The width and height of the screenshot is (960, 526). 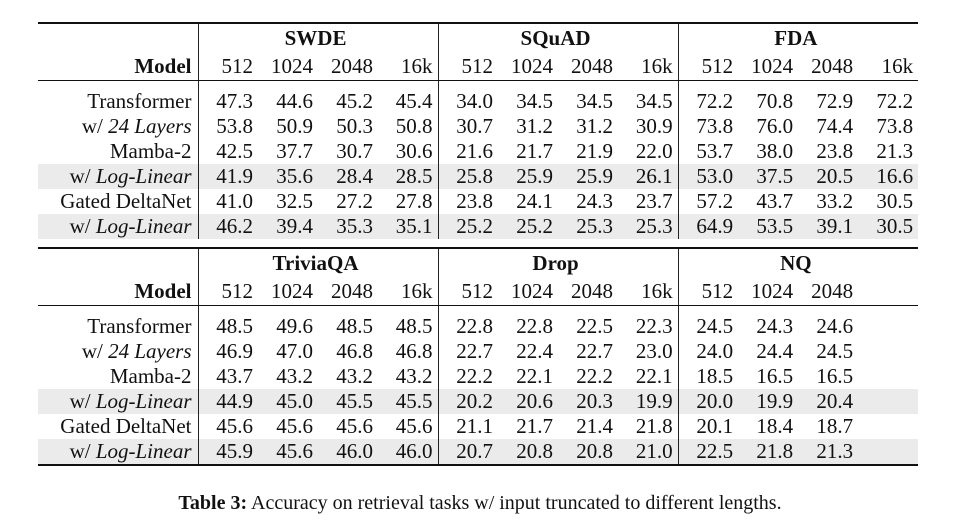 I want to click on value-cell: 28.5, so click(x=408, y=176).